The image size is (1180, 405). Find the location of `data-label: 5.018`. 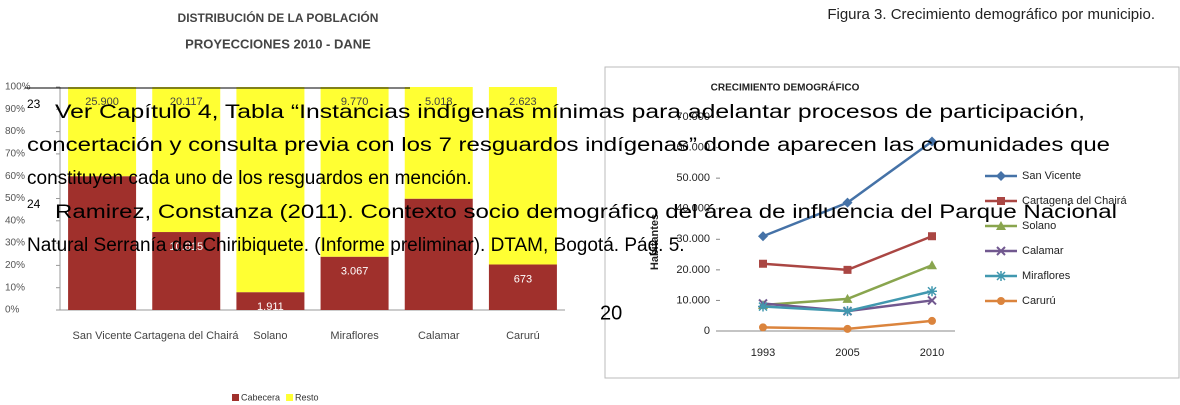

data-label: 5.018 is located at coordinates (439, 102).